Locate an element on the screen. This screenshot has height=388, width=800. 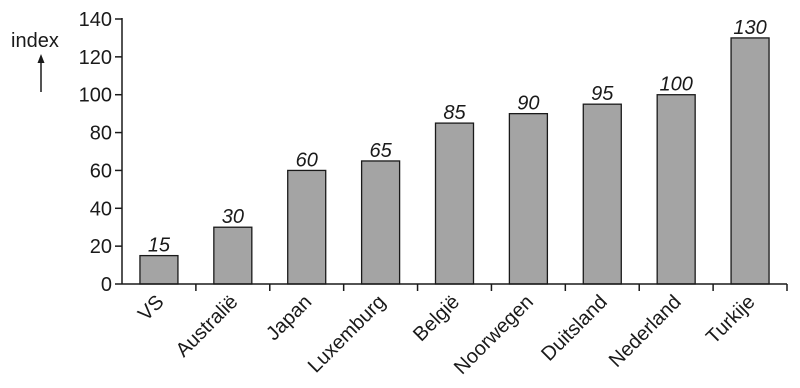
y-tick-label: 120 is located at coordinates (95, 58).